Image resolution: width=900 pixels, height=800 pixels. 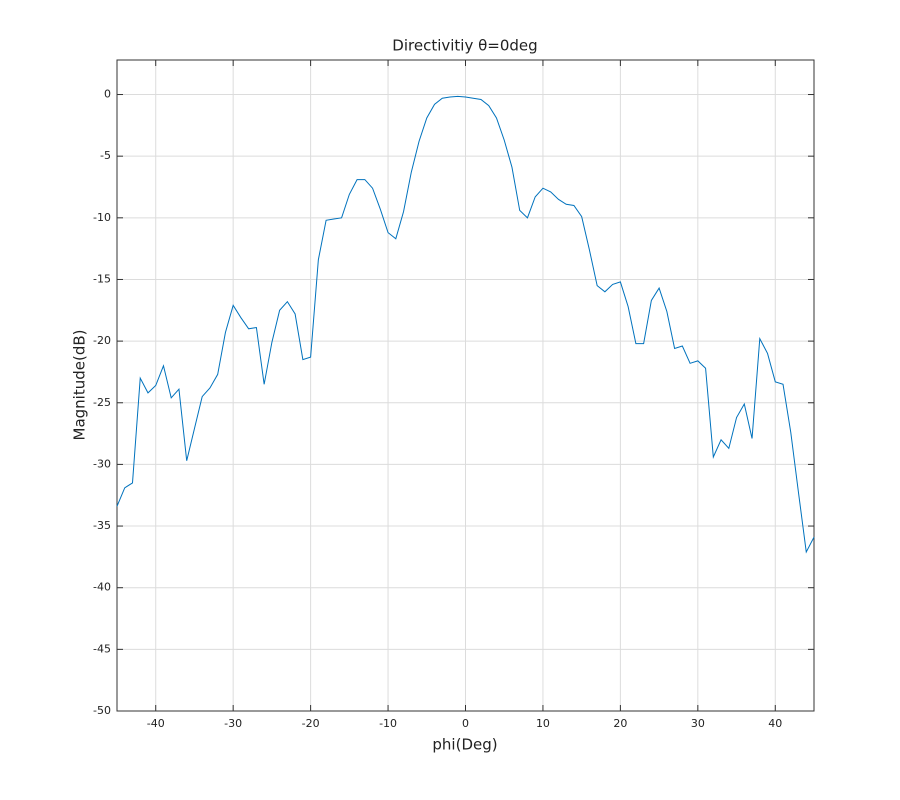 What do you see at coordinates (102, 525) in the screenshot?
I see `y-tick-label: -35` at bounding box center [102, 525].